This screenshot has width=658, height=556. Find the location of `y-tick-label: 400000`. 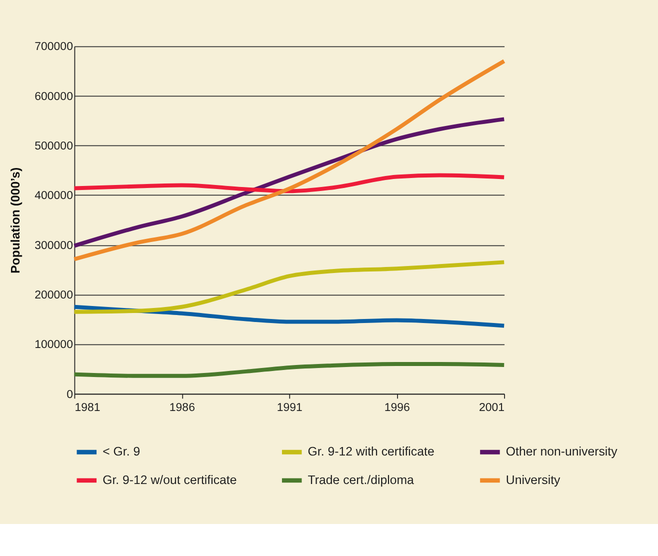

y-tick-label: 400000 is located at coordinates (53, 196).